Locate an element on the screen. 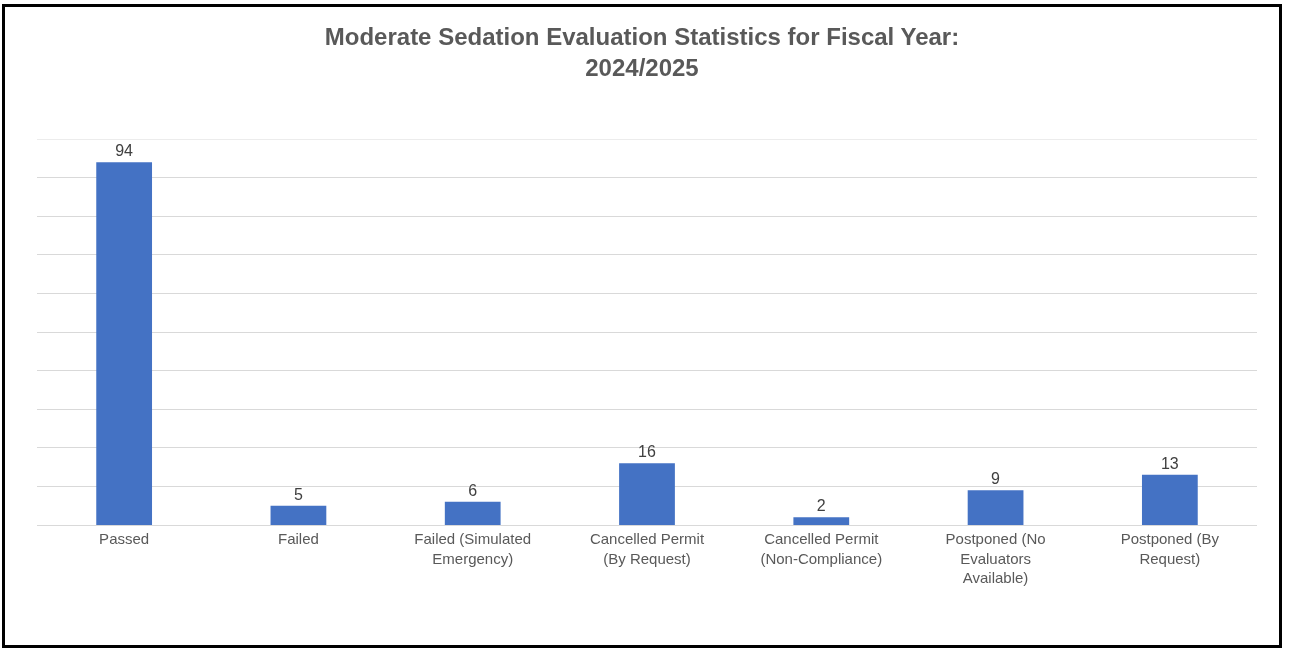 Image resolution: width=1291 pixels, height=655 pixels. data-label: 9 is located at coordinates (996, 479).